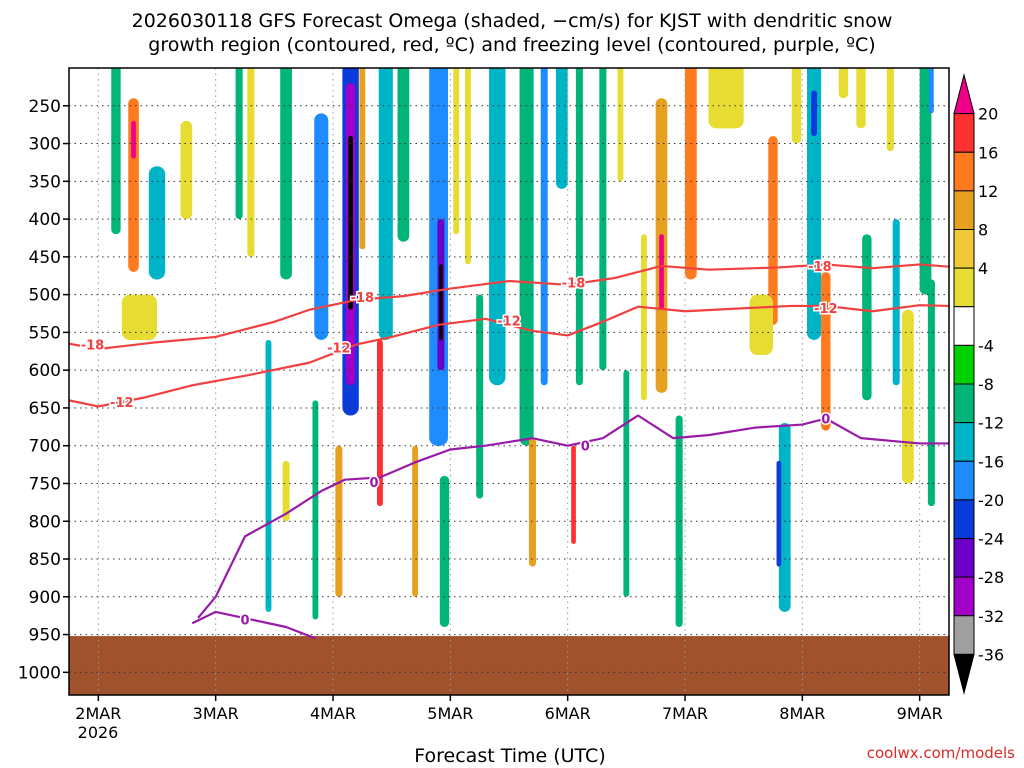 This screenshot has width=1024, height=768. What do you see at coordinates (122, 403) in the screenshot?
I see `contour-label-1-0: -12` at bounding box center [122, 403].